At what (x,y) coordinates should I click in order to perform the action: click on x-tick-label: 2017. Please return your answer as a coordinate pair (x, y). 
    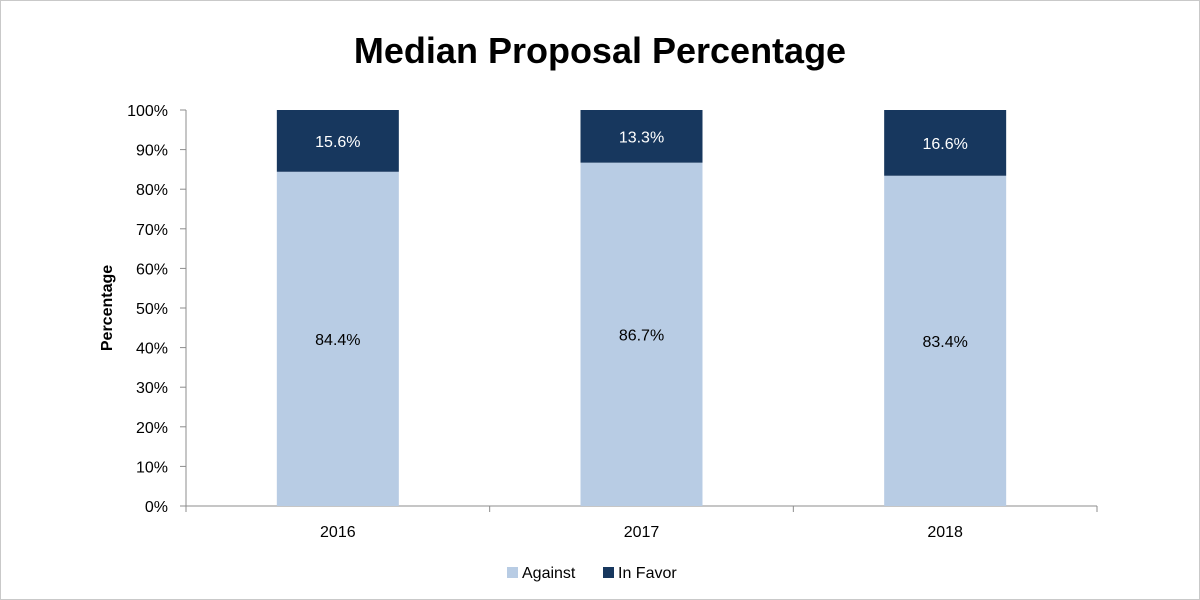
    Looking at the image, I should click on (642, 532).